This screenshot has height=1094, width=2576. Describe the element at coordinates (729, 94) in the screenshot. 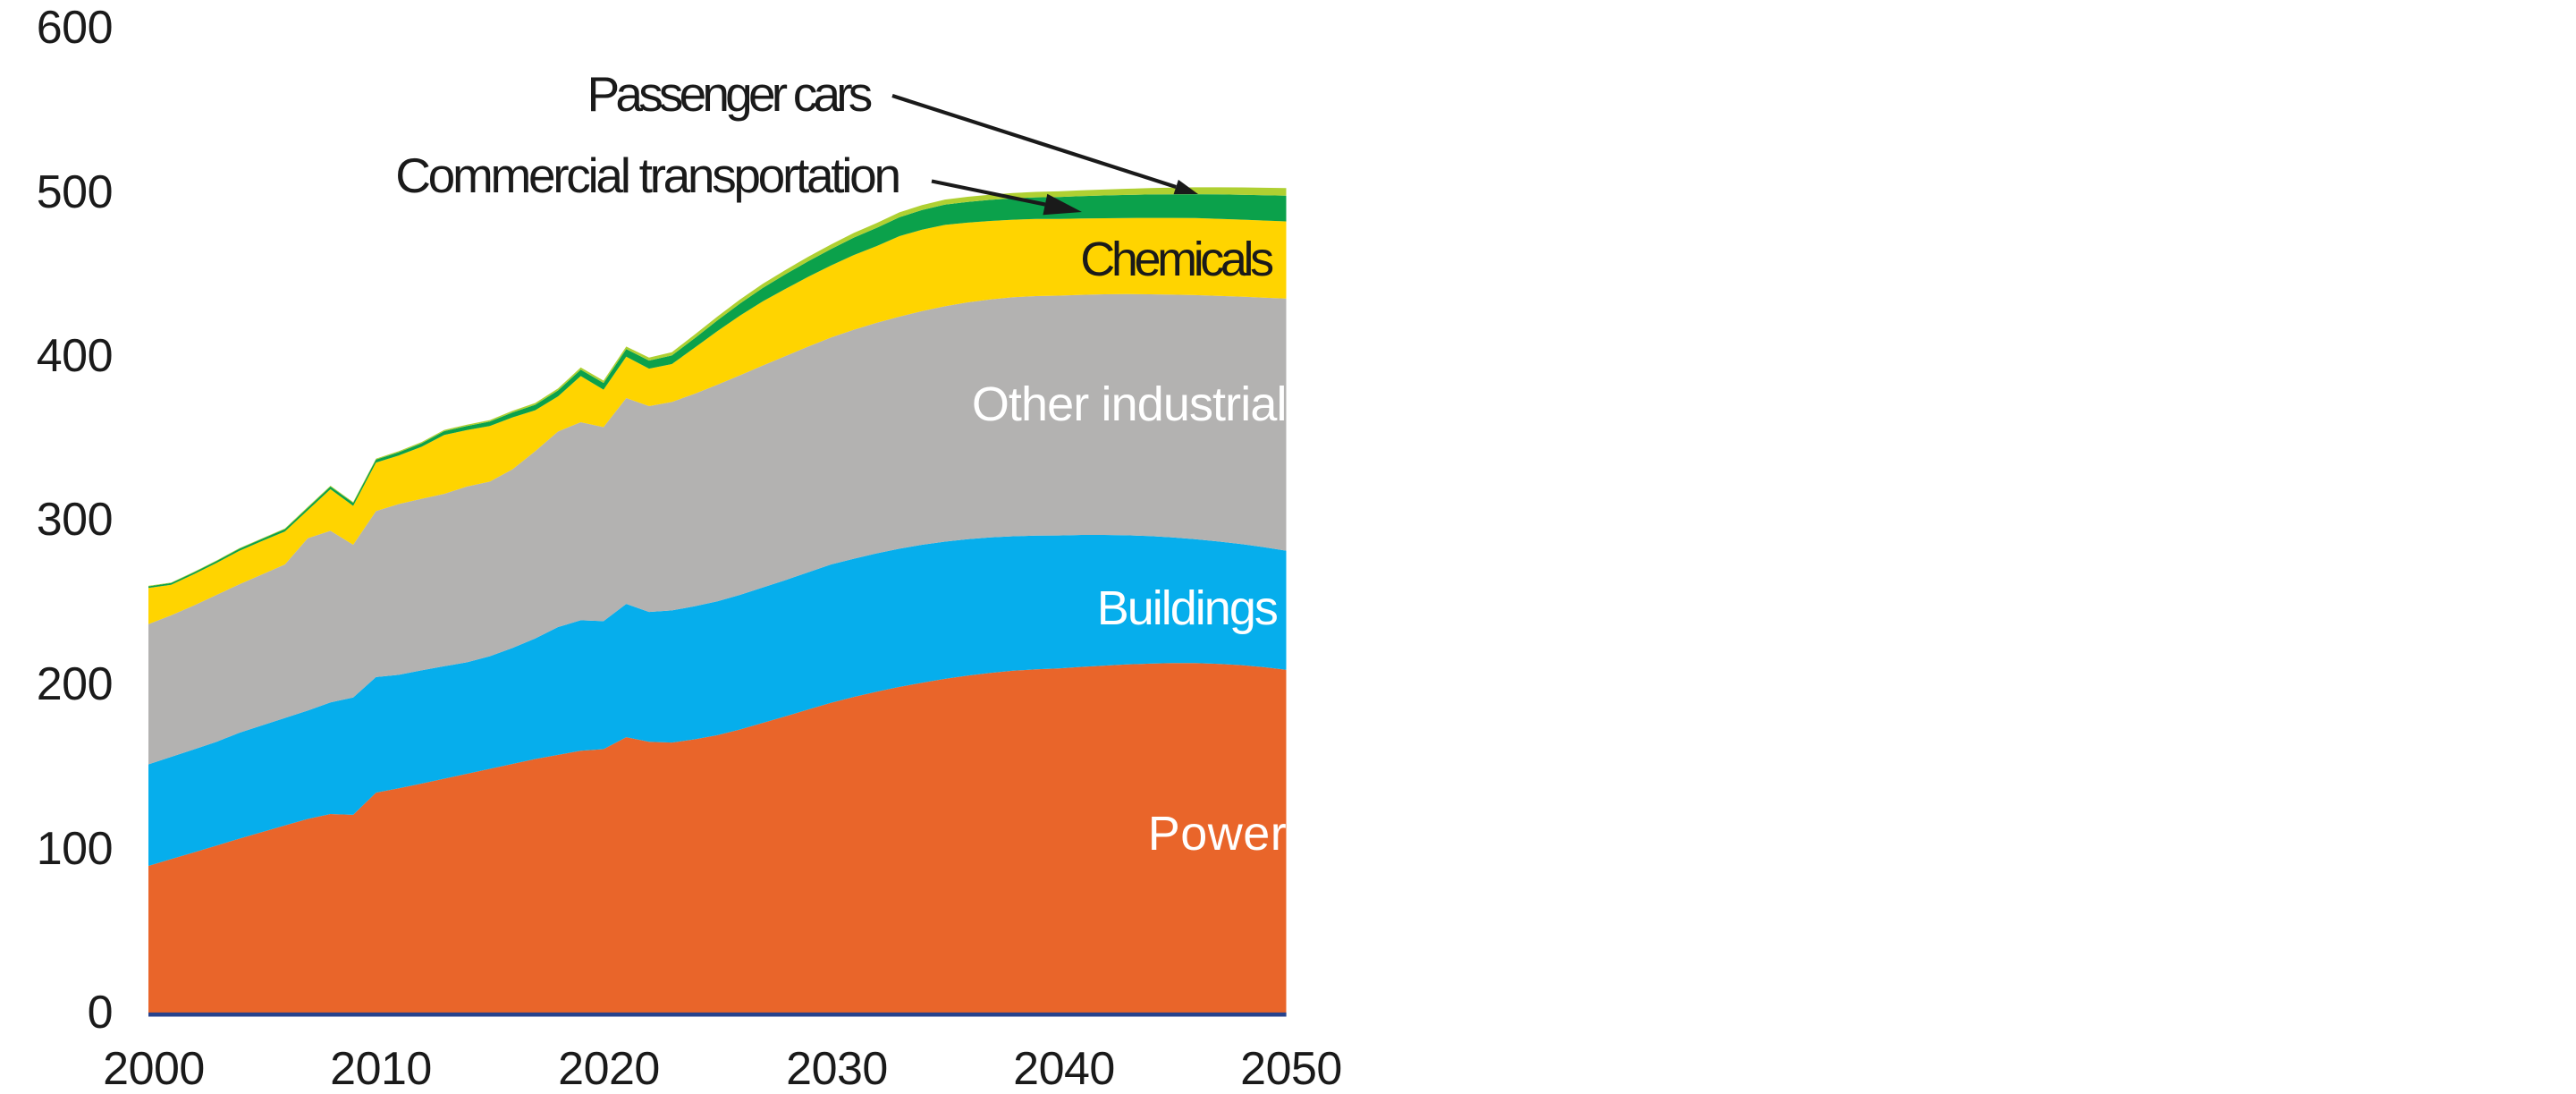

I see `svg-text: Passenger cars` at that location.